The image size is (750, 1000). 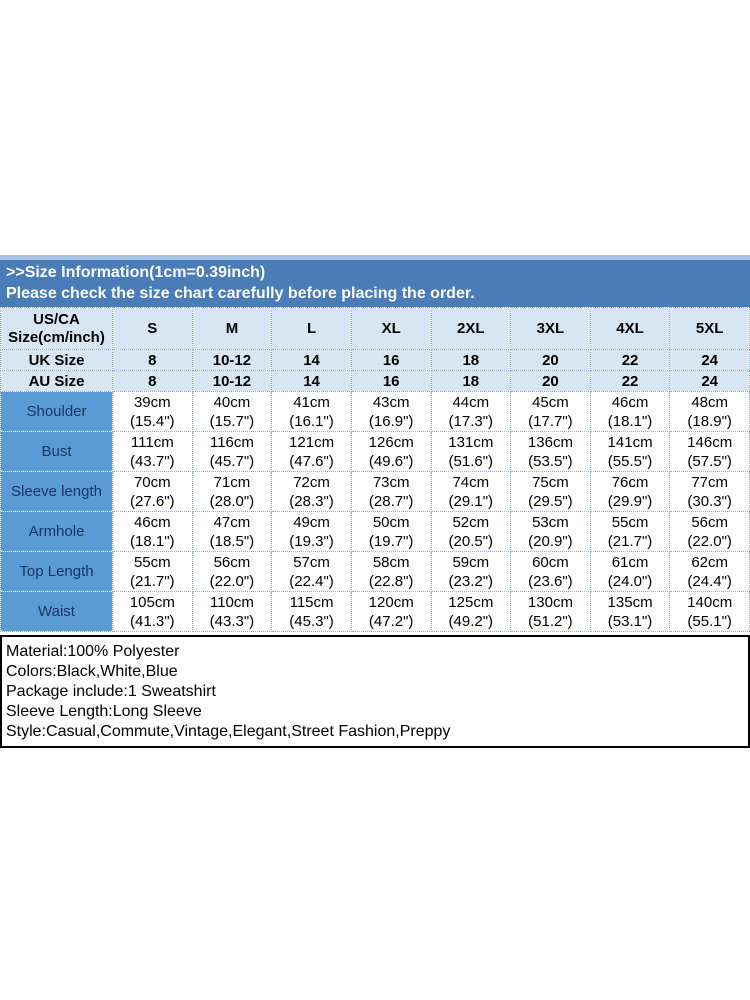 I want to click on size-row-uk-size: UK Size 8 10-12 14 16 18 20 22 24, so click(x=375, y=360).